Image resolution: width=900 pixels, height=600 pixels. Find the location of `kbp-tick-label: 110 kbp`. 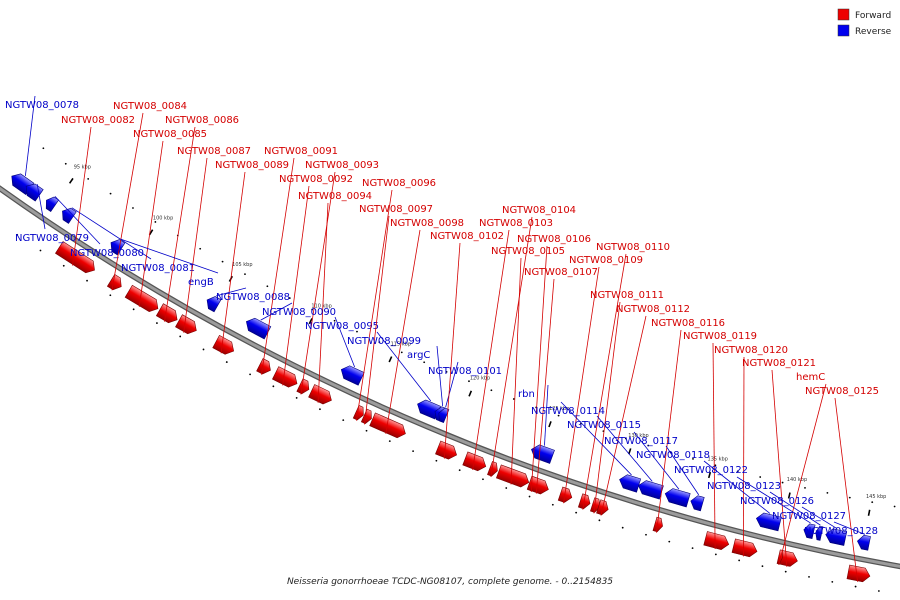

kbp-tick-label: 110 kbp is located at coordinates (321, 307).